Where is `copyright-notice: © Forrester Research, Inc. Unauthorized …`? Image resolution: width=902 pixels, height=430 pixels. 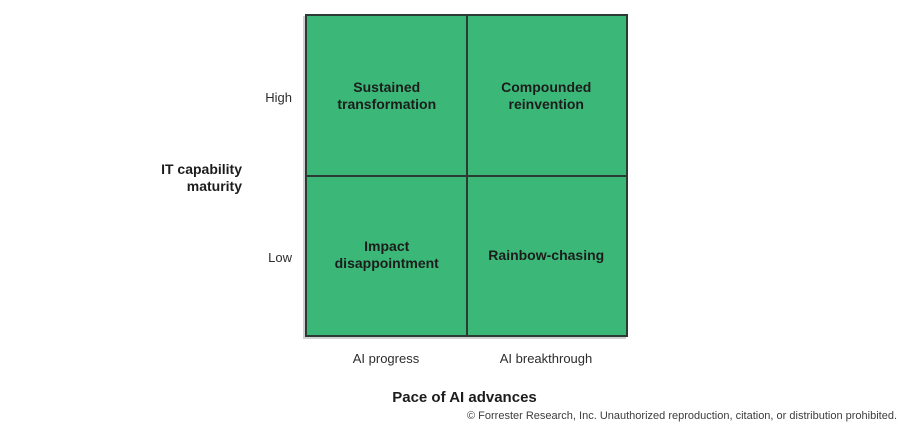 copyright-notice: © Forrester Research, Inc. Unauthorized … is located at coordinates (682, 416).